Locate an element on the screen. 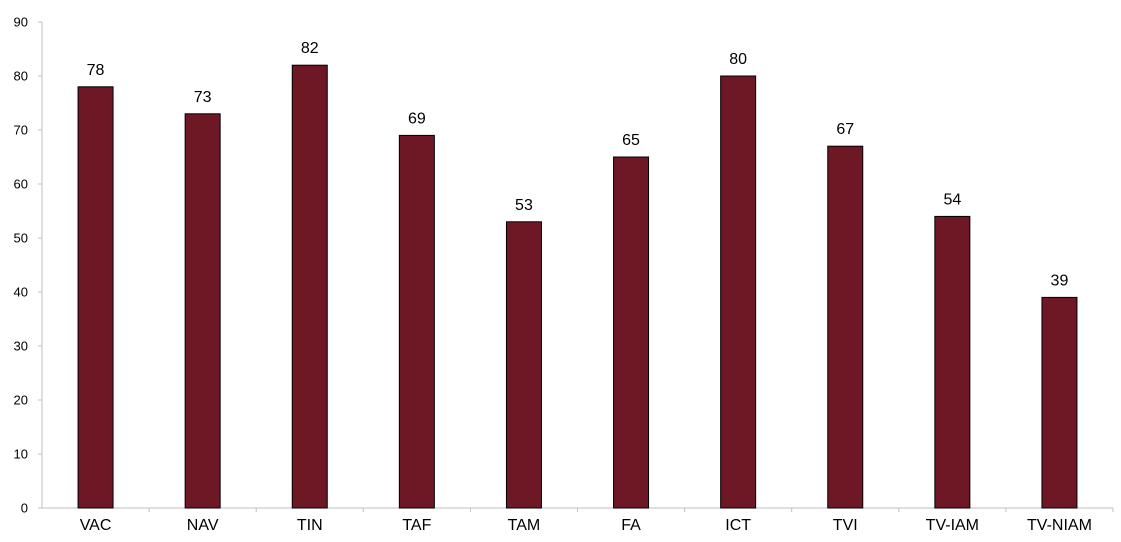 This screenshot has height=542, width=1121. data-label: 53 is located at coordinates (524, 205).